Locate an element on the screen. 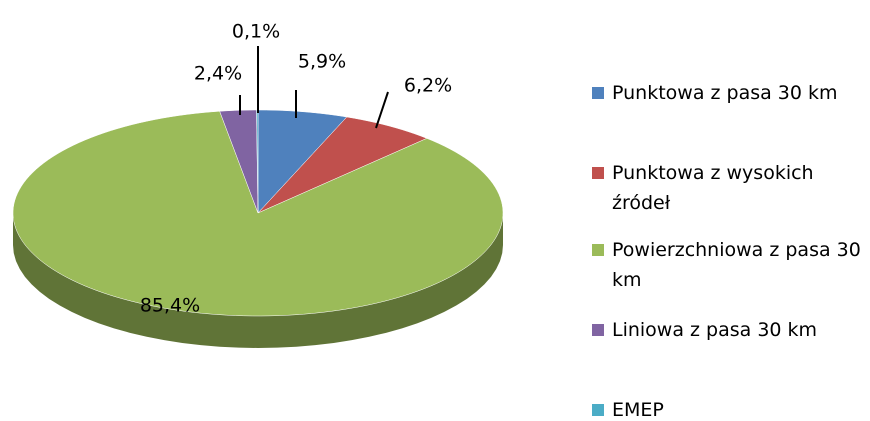 Image resolution: width=870 pixels, height=421 pixels. legend-label: EMEP is located at coordinates (638, 410).